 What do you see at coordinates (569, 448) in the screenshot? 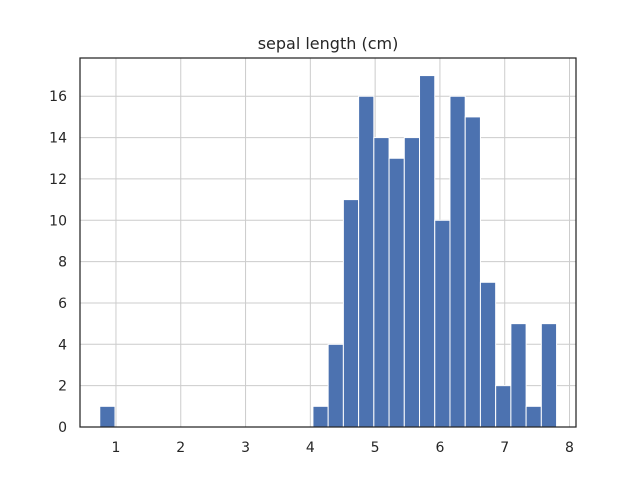
I see `x-tick-label: 8` at bounding box center [569, 448].